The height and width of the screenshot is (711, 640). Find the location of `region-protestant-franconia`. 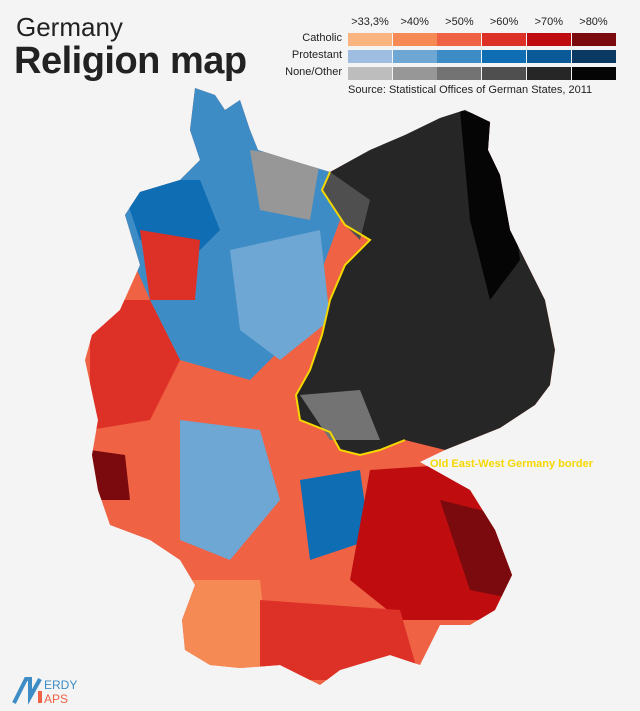

region-protestant-franconia is located at coordinates (335, 515).